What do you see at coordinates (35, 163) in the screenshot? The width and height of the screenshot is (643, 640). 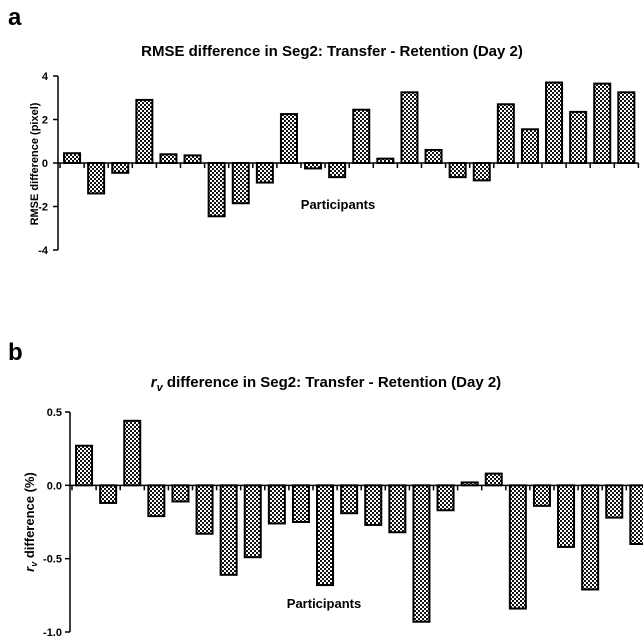 I see `chart-a-ylabel: RMSE difference (pixel)` at bounding box center [35, 163].